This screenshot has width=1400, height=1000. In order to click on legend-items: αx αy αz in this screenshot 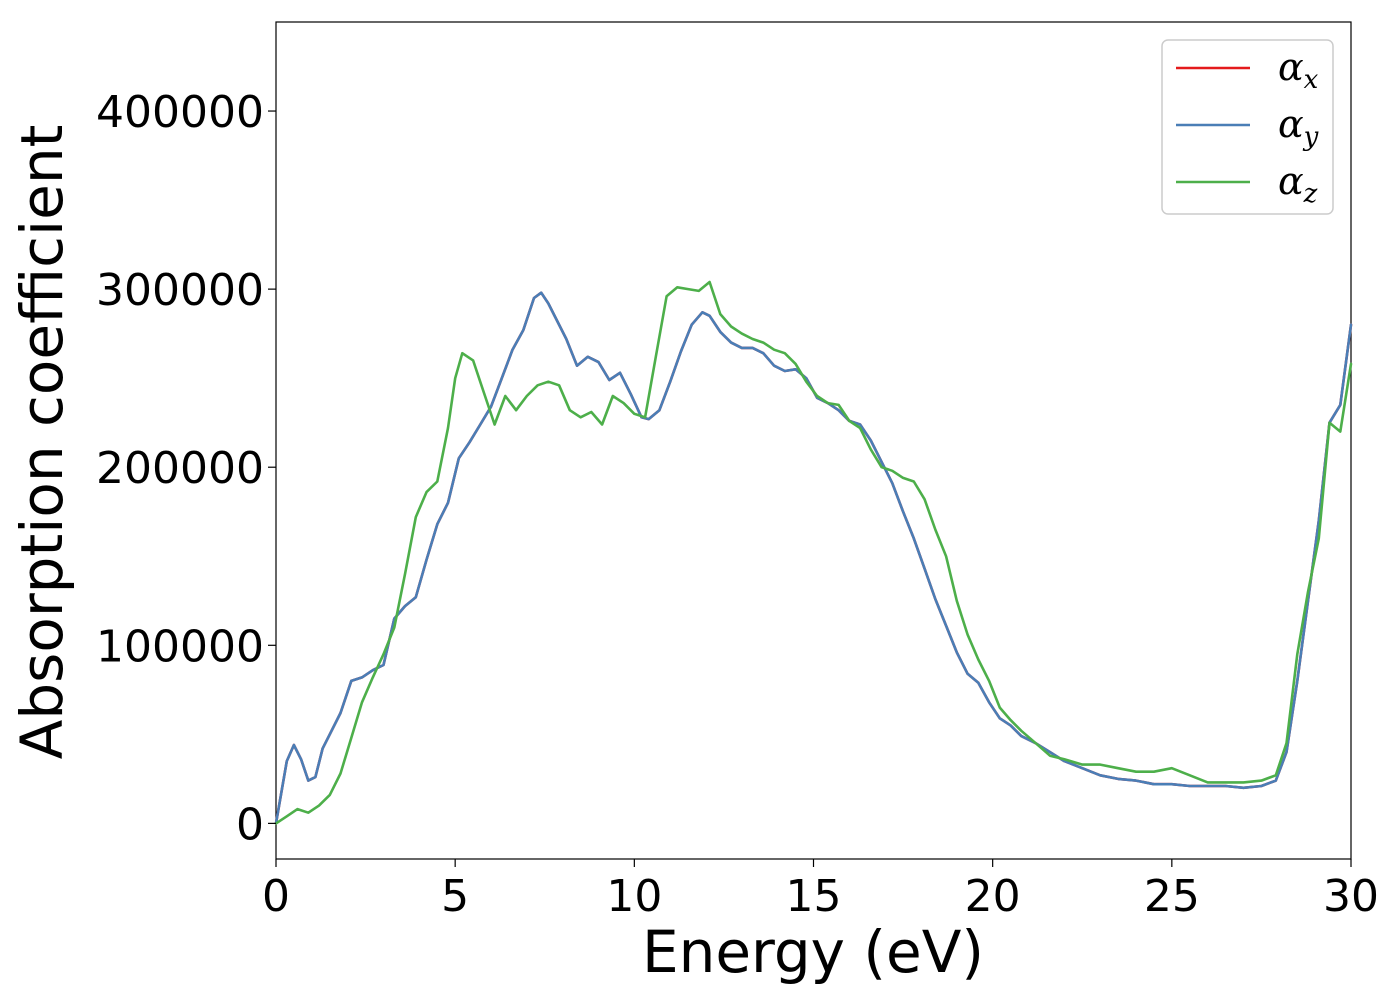, I will do `click(1247, 127)`.